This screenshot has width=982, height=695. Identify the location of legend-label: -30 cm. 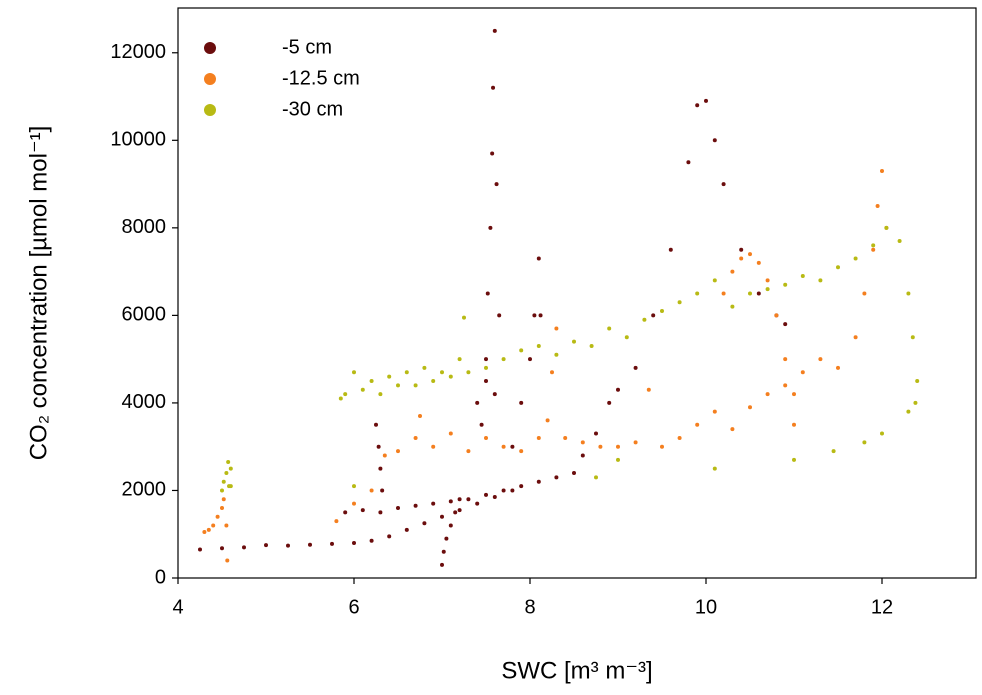
(312, 109).